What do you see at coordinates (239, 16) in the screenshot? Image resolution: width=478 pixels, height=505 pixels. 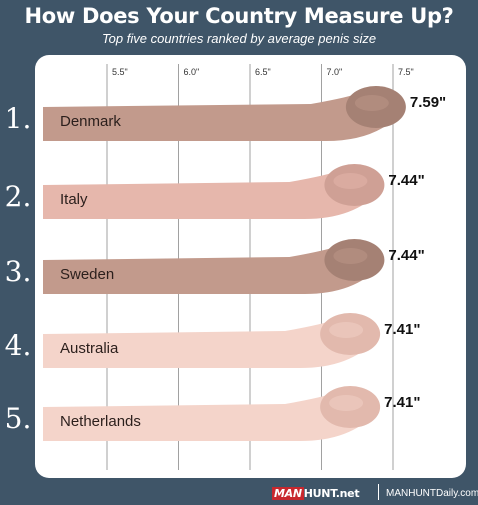 I see `chart-title: How Does Your Country Measure Up?` at bounding box center [239, 16].